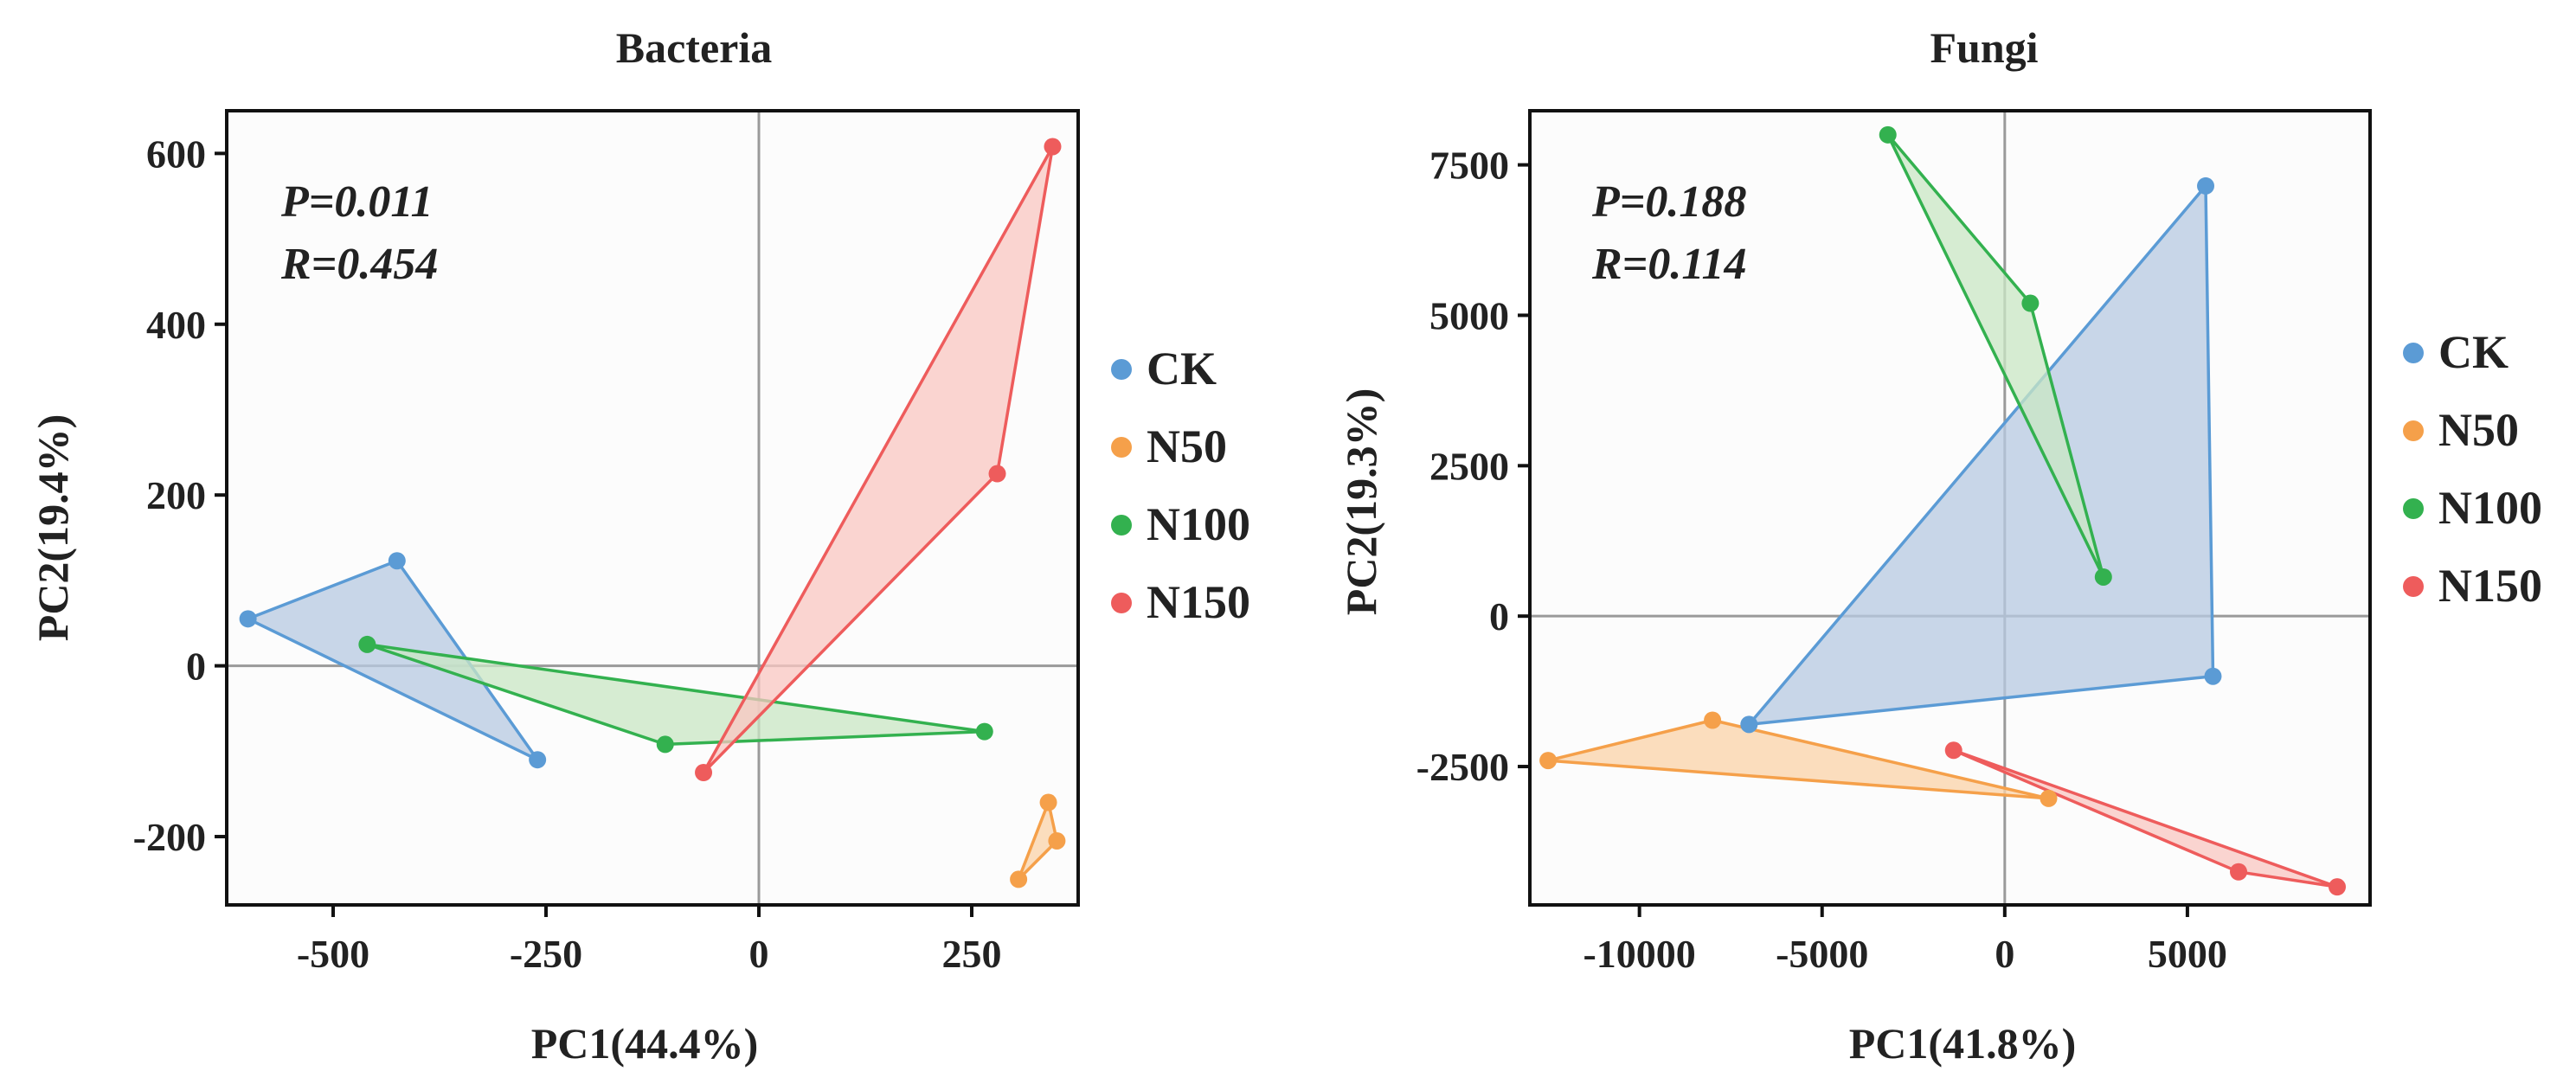 The width and height of the screenshot is (2576, 1084). I want to click on bacteria-y-tick-label: 0, so click(196, 667).